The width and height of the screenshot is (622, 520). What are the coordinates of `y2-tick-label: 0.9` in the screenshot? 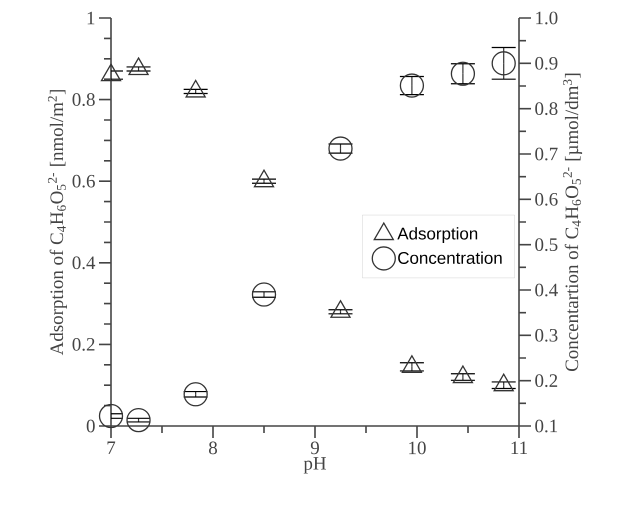 It's located at (546, 63).